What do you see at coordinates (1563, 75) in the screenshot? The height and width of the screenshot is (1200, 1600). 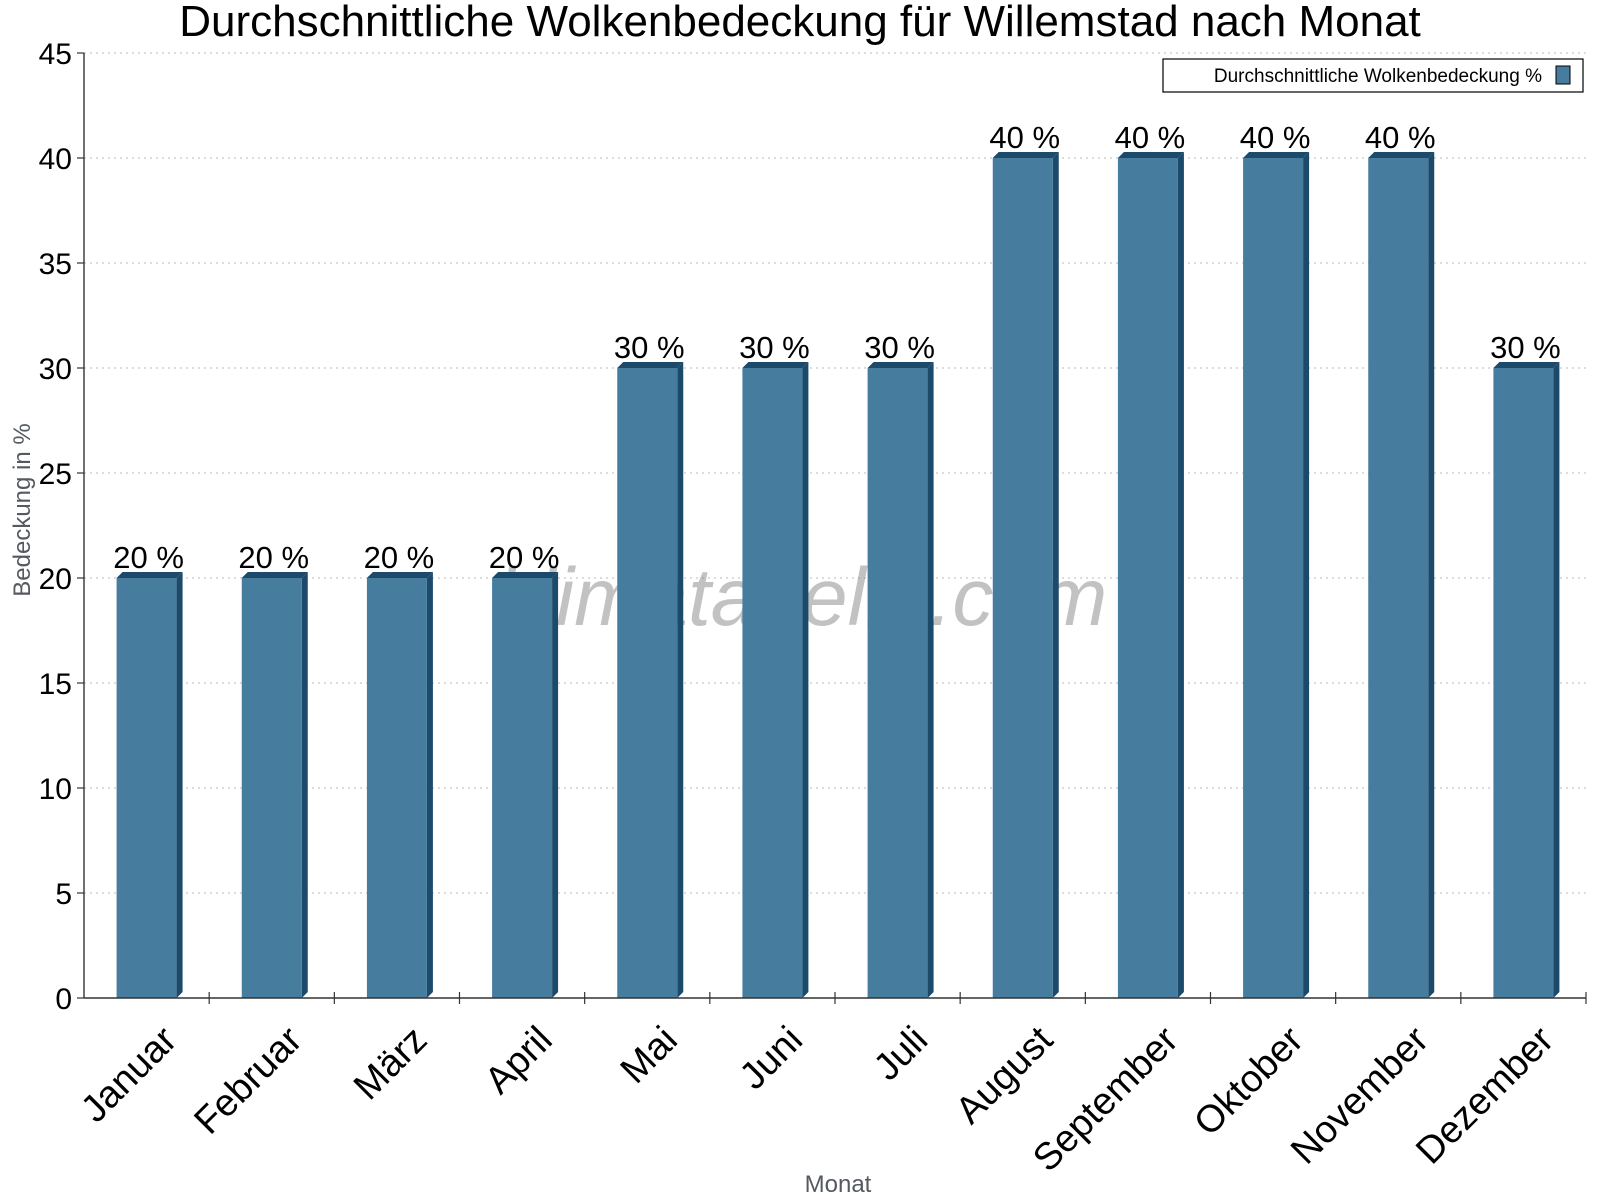 I see `legend-swatch` at bounding box center [1563, 75].